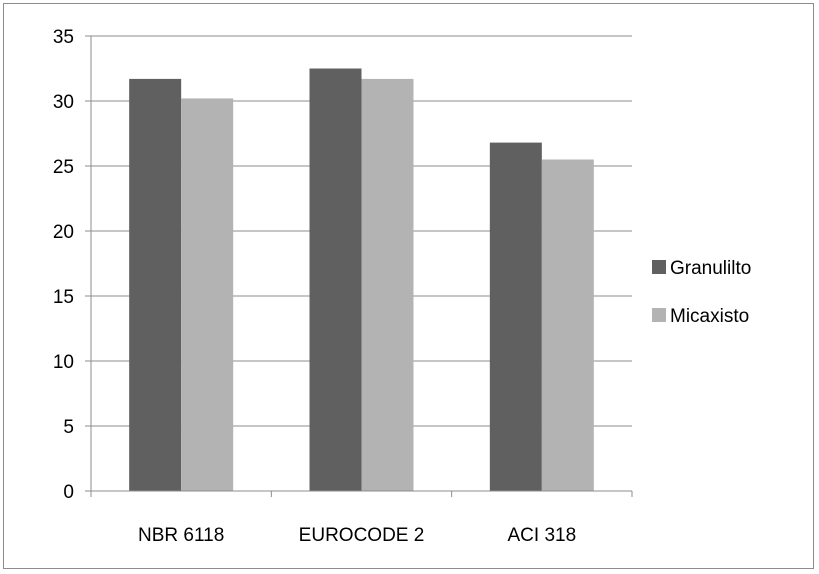 This screenshot has height=574, width=819. What do you see at coordinates (63, 167) in the screenshot?
I see `y-tick-label: 25` at bounding box center [63, 167].